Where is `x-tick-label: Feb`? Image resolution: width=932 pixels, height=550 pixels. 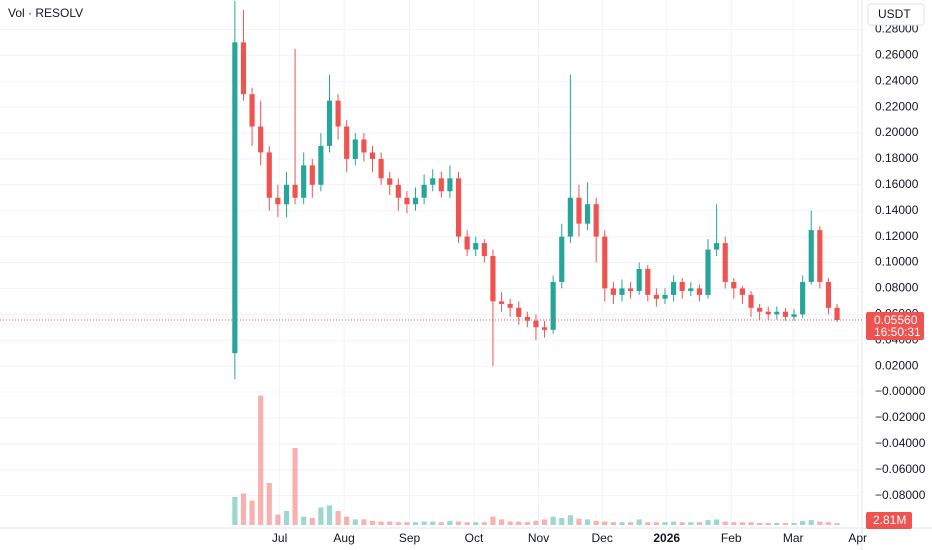 x-tick-label: Feb is located at coordinates (731, 538).